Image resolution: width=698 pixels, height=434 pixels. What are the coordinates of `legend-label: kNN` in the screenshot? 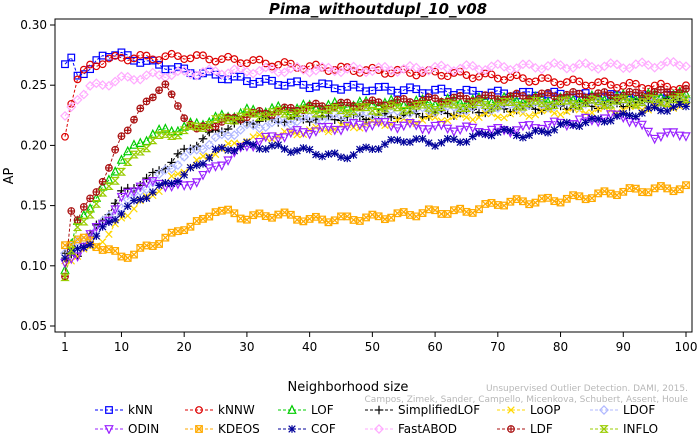 It's located at (140, 410).